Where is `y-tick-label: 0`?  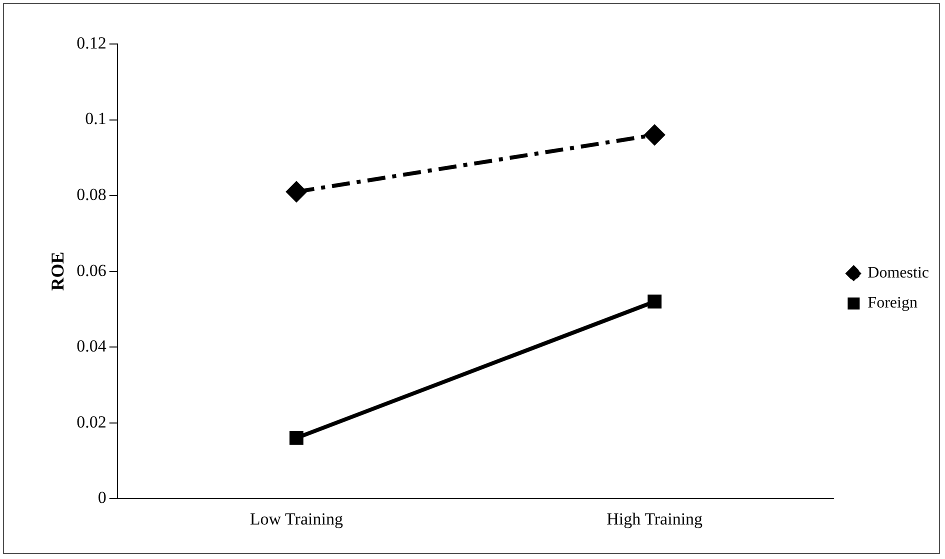
y-tick-label: 0 is located at coordinates (102, 498).